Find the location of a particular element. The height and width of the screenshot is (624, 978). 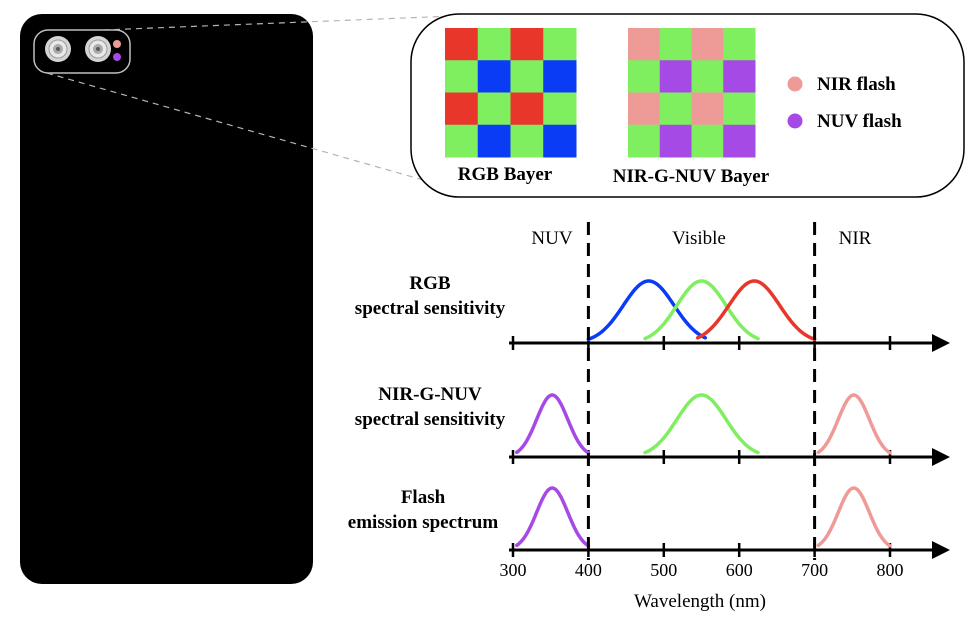

region-label-nuv: NUV is located at coordinates (551, 238).